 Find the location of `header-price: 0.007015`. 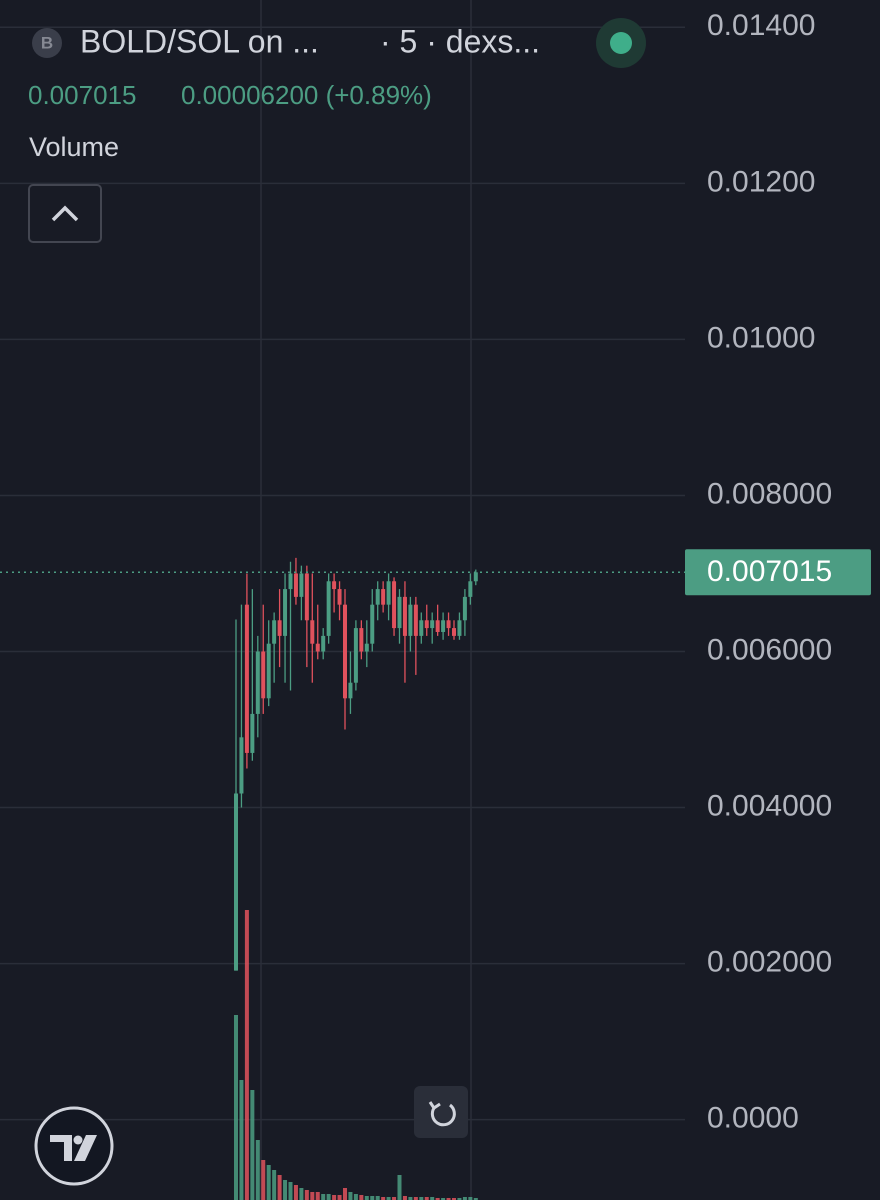

header-price: 0.007015 is located at coordinates (82, 95).